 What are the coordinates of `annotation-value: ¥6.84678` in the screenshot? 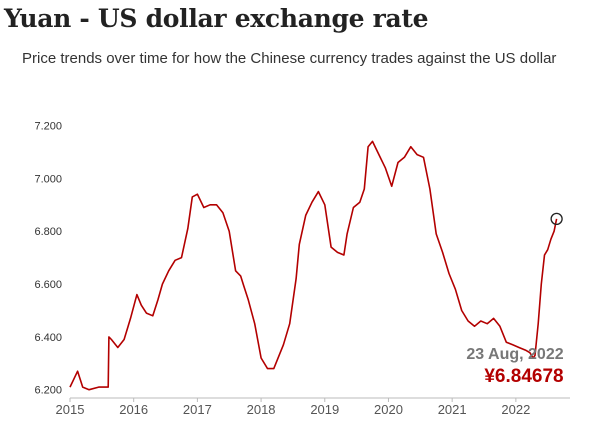 It's located at (523, 376).